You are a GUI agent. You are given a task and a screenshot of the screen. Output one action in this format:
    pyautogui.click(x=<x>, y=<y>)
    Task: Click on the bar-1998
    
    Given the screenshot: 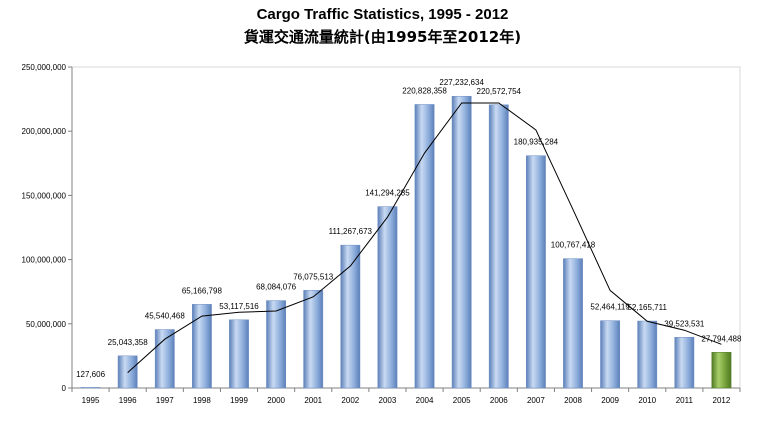 What is the action you would take?
    pyautogui.click(x=201, y=346)
    